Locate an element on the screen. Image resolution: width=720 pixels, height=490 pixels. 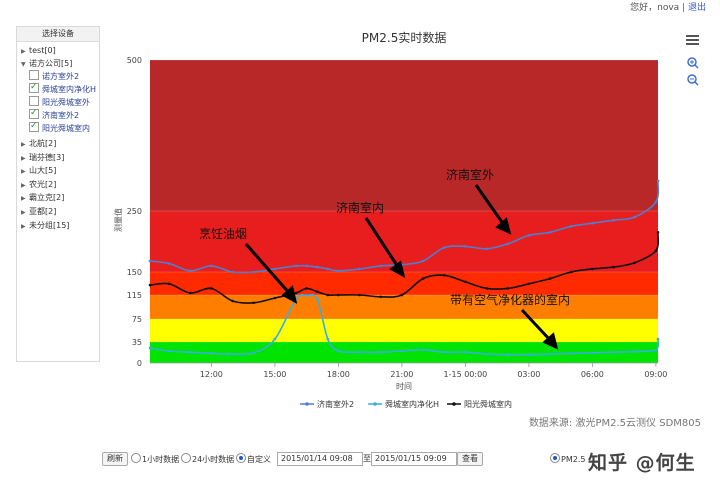
legend-item-outdoor: 济南室外2 is located at coordinates (327, 404).